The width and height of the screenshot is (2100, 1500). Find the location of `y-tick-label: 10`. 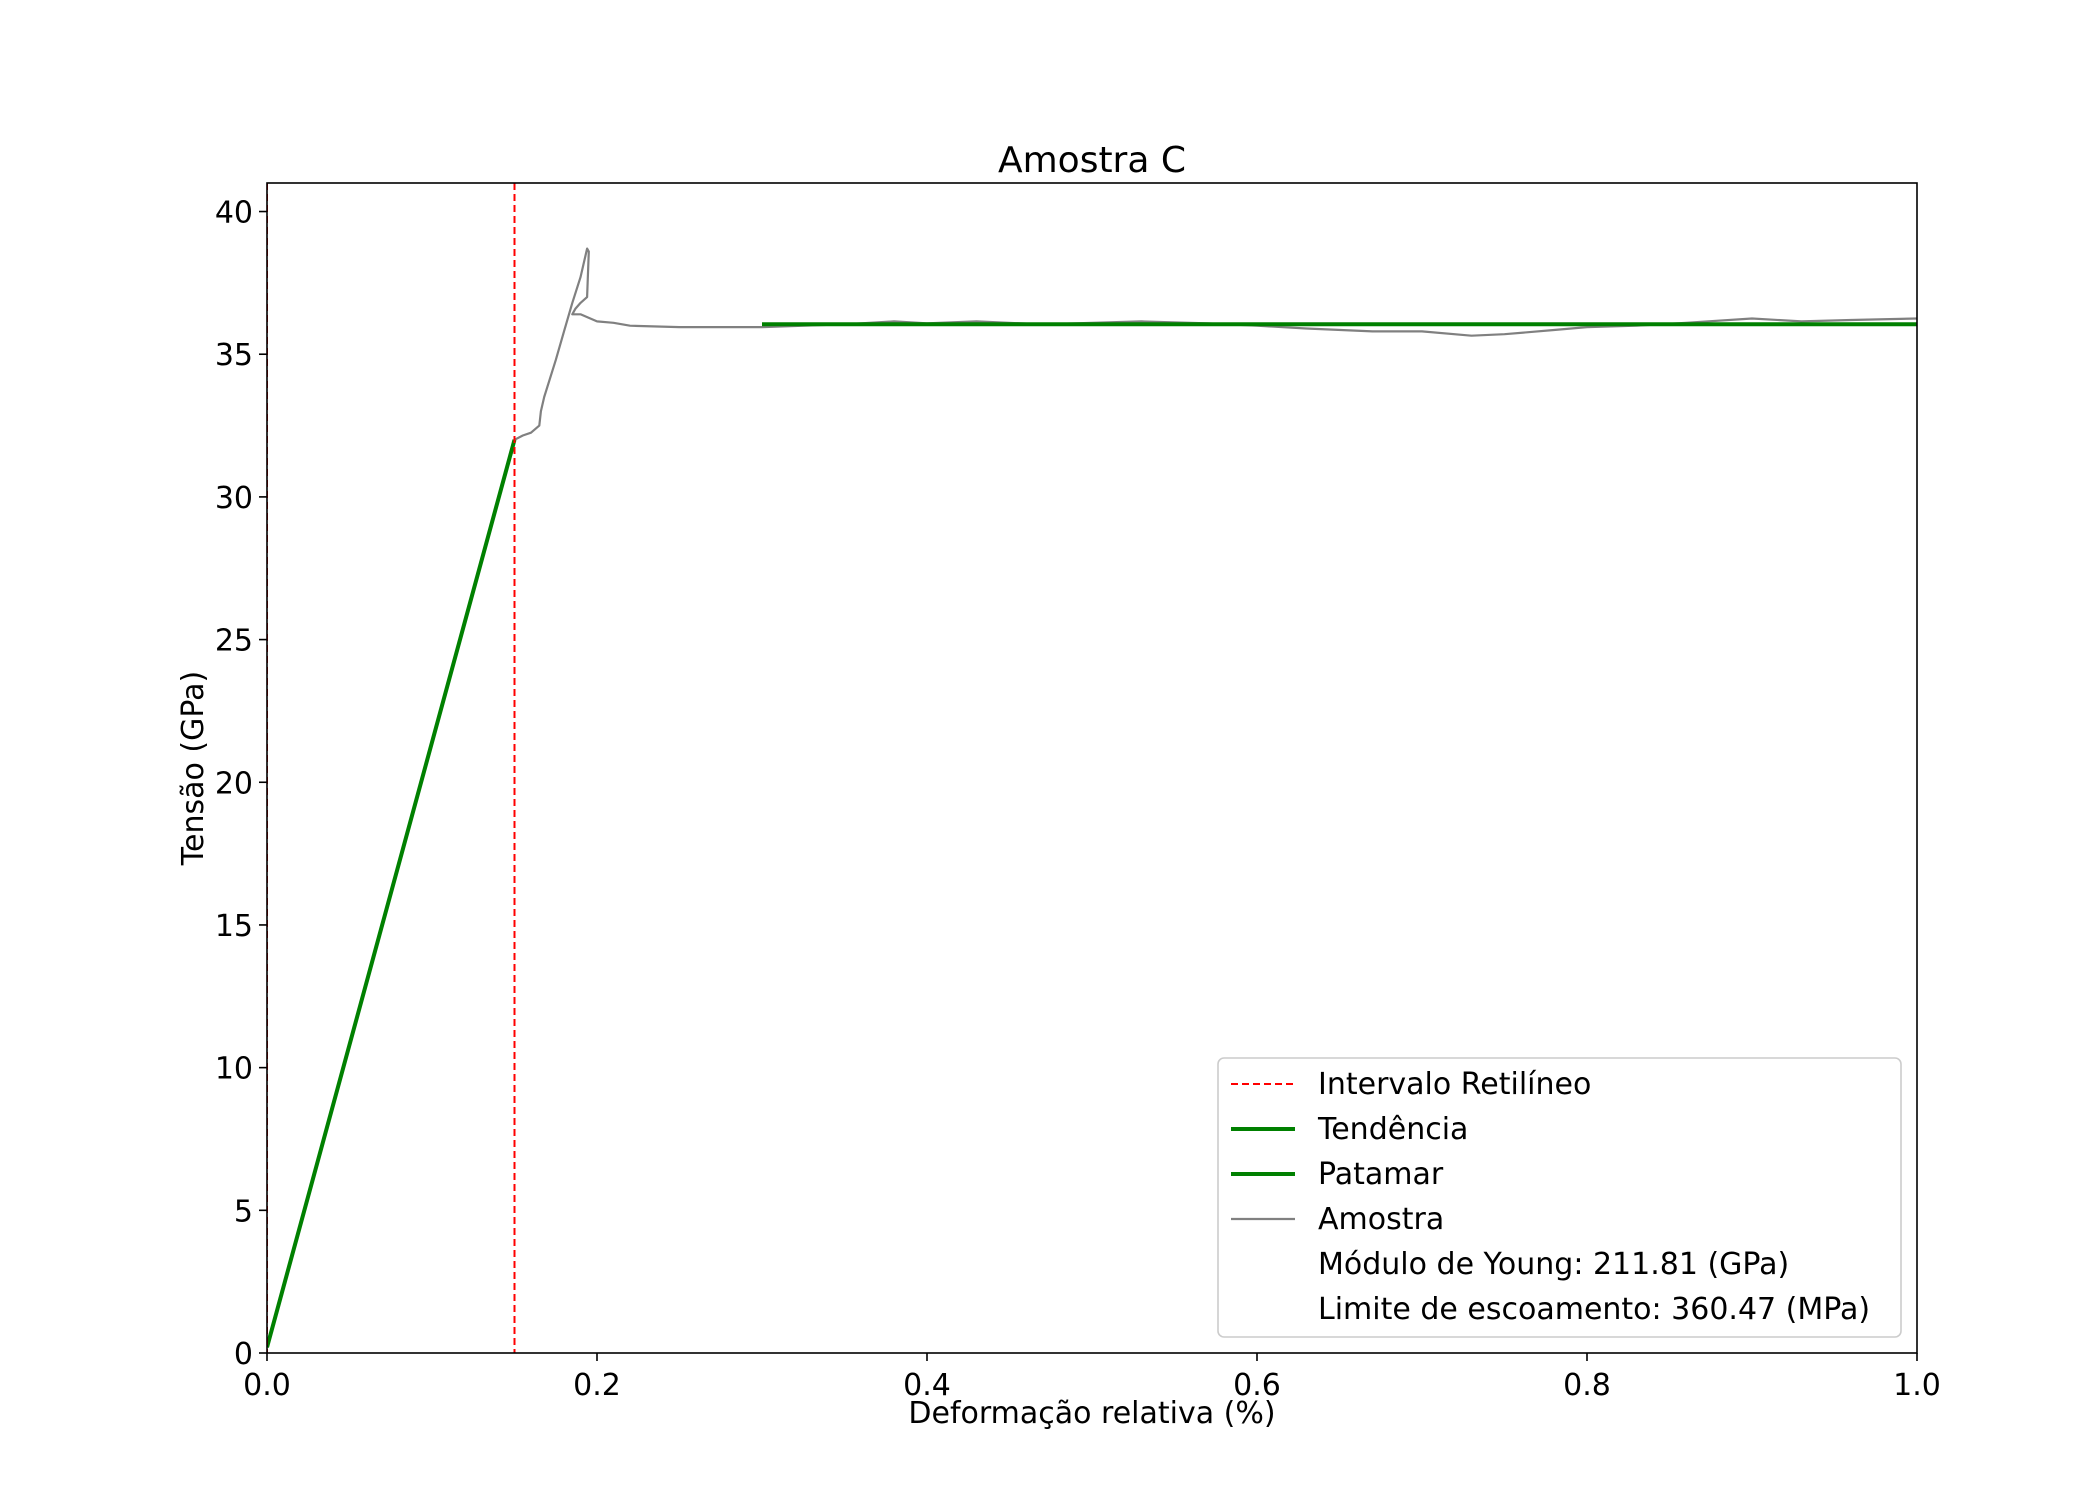

y-tick-label: 10 is located at coordinates (234, 1069).